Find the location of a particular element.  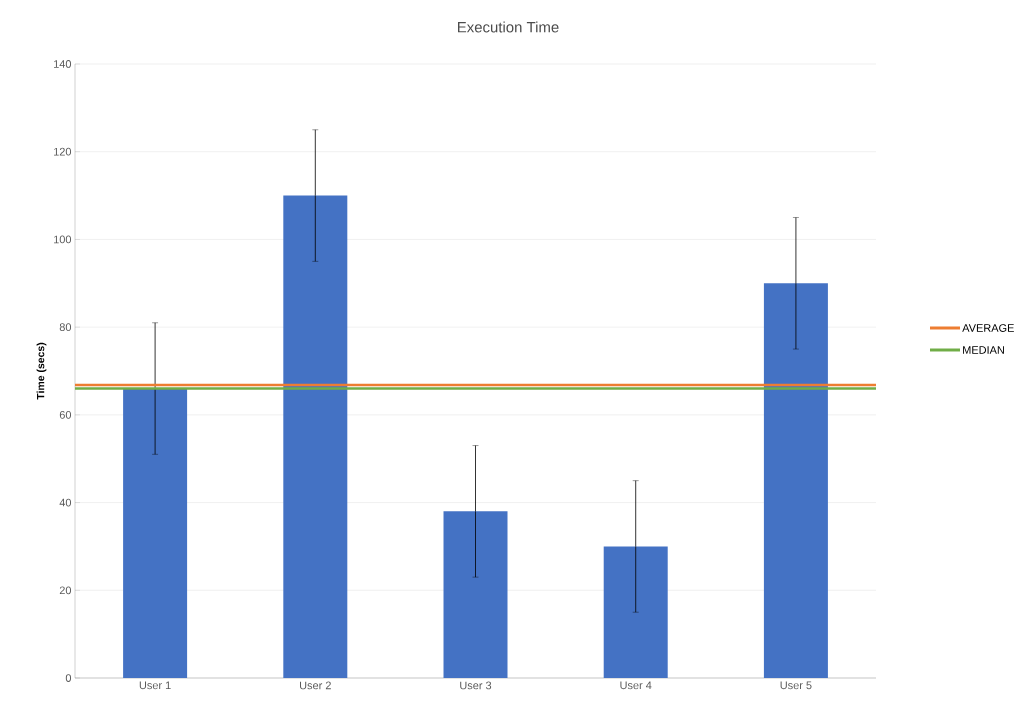

y-tick-label: 40 is located at coordinates (65, 502).